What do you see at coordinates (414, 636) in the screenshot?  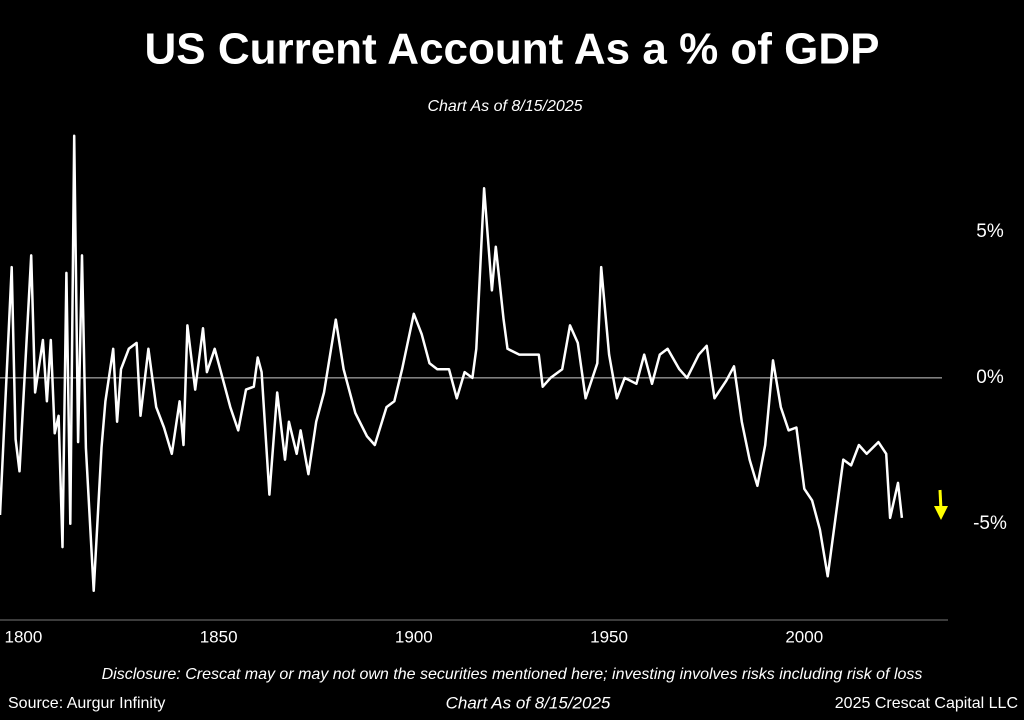 I see `x-tick-label: 1900` at bounding box center [414, 636].